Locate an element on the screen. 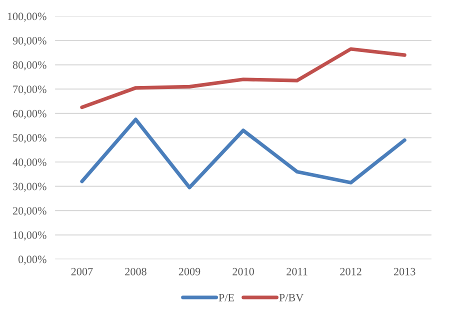 The height and width of the screenshot is (324, 459). y-tick-label: 70,00% is located at coordinates (29, 90).